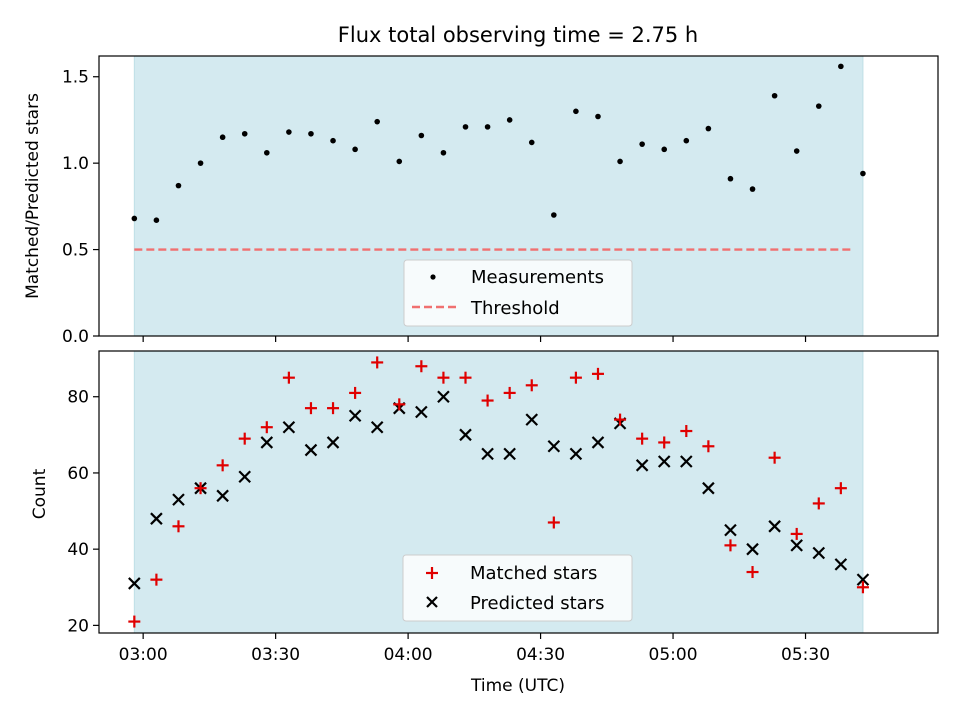 This screenshot has height=720, width=960. I want to click on y-tick-label: 0.0, so click(75, 337).